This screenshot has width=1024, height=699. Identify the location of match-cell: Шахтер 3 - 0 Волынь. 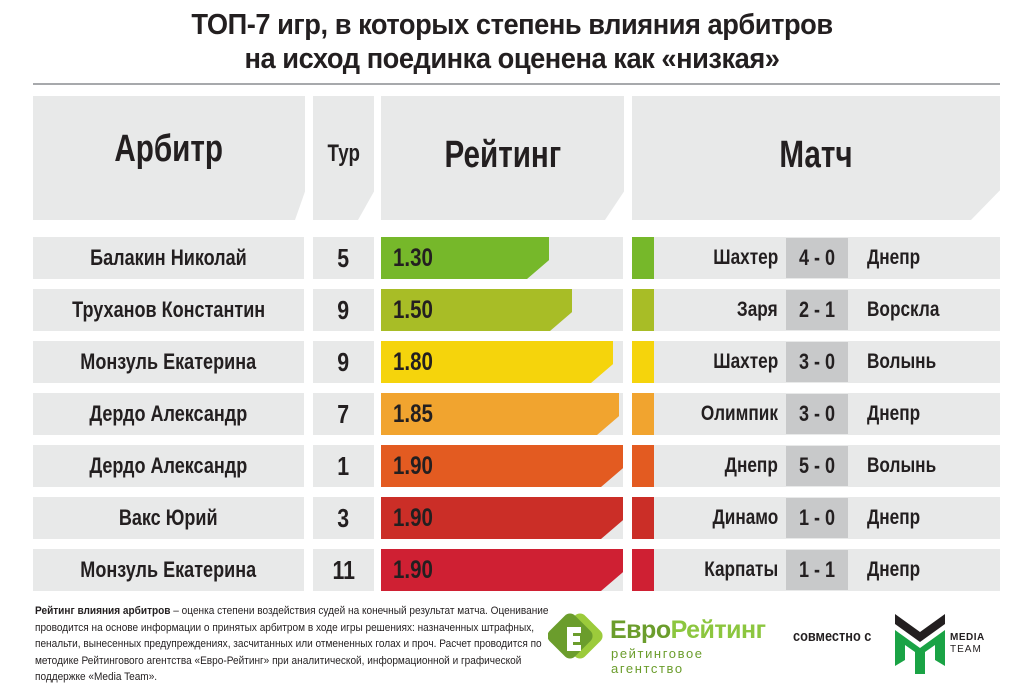
(827, 362).